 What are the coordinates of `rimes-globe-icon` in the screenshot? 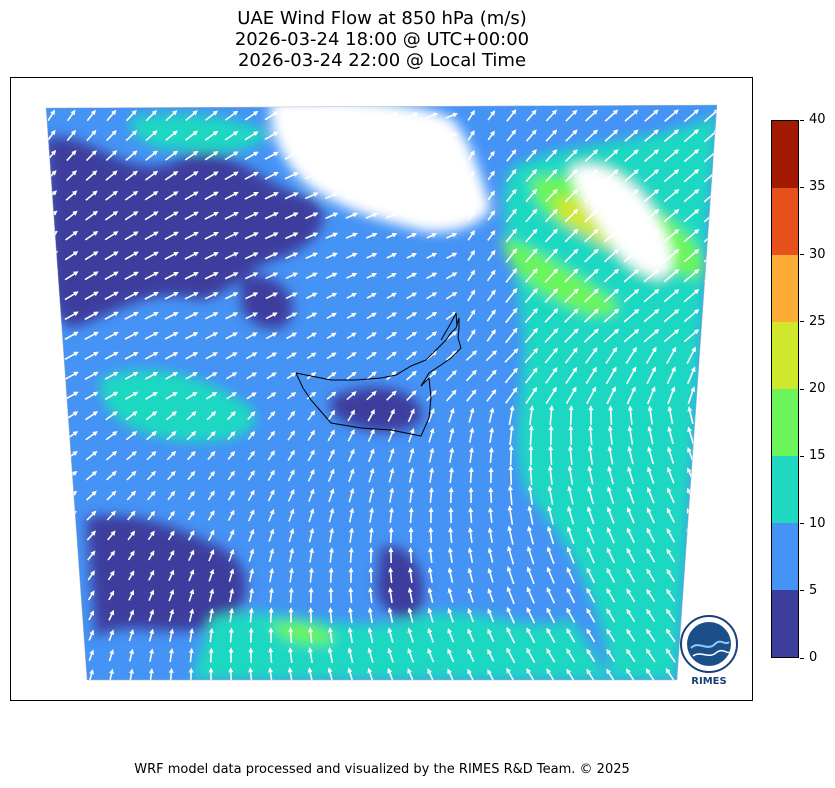 It's located at (709, 644).